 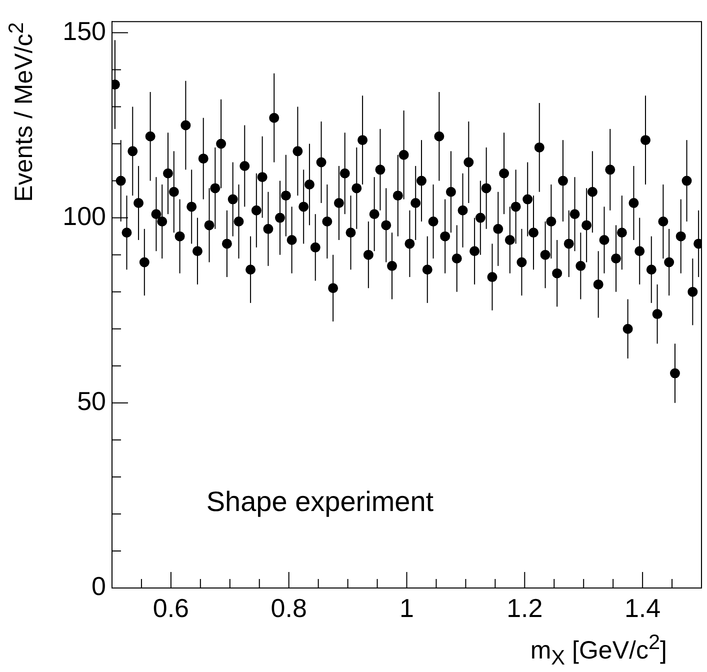 I want to click on annotation: Shape experiment, so click(x=320, y=501).